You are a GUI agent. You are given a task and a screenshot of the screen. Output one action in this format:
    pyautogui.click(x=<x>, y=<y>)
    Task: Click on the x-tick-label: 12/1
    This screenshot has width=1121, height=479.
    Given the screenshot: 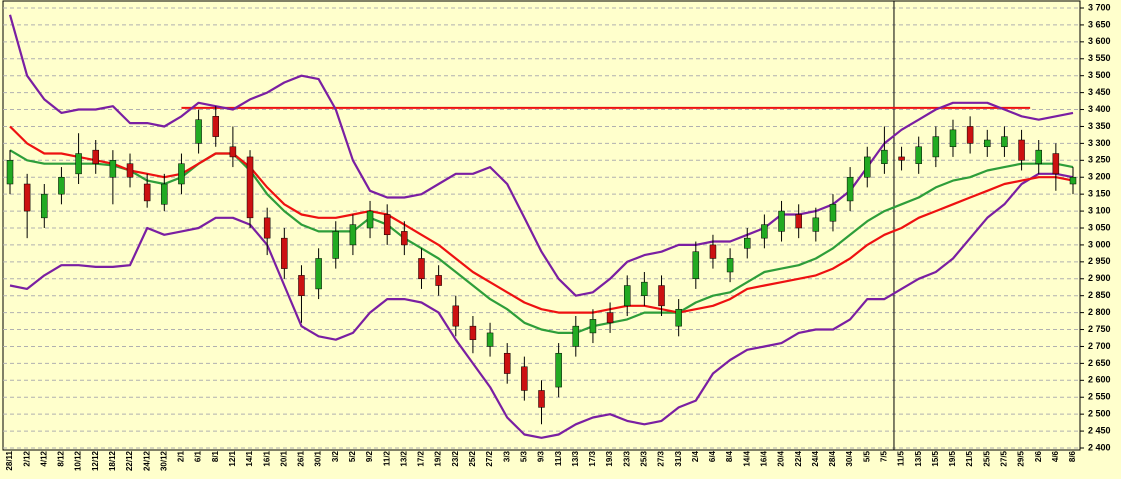 What is the action you would take?
    pyautogui.click(x=232, y=458)
    